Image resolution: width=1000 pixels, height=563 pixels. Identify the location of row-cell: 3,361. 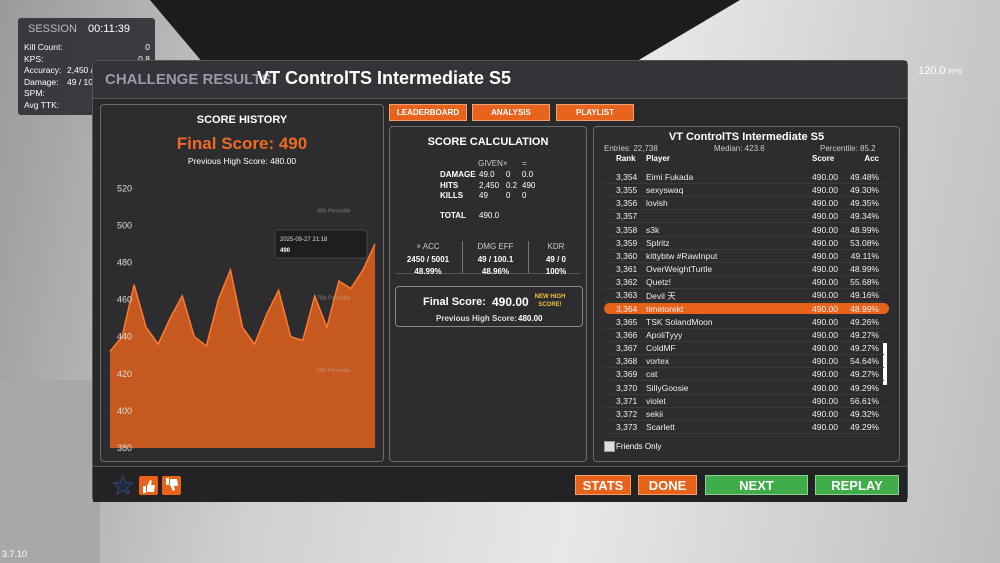
(627, 269).